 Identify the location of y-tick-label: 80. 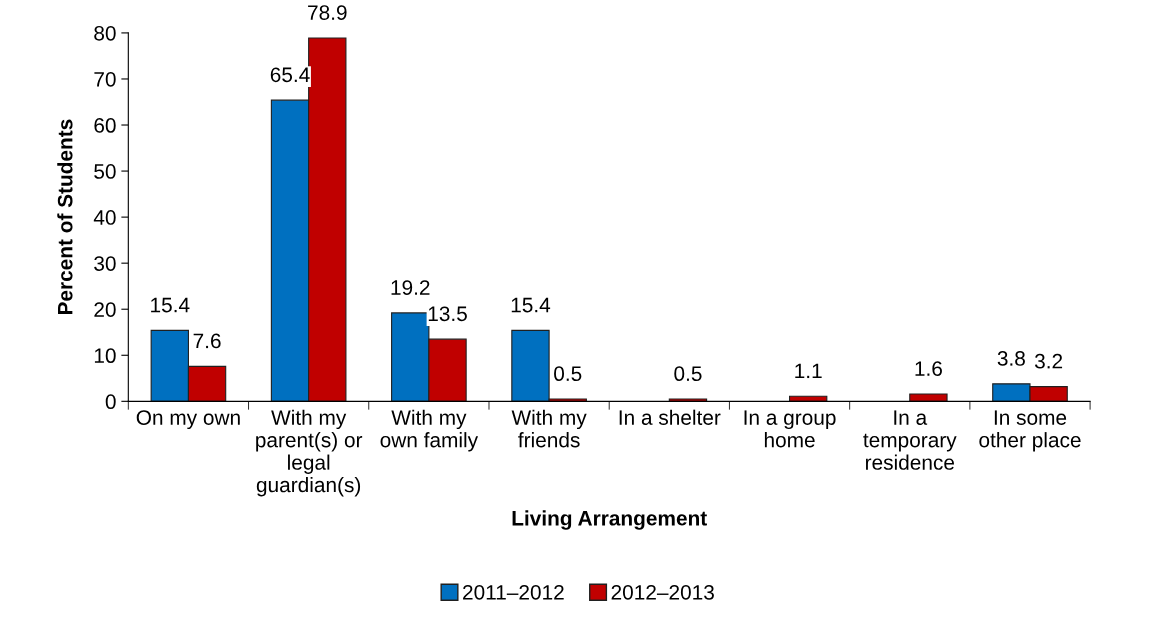
(105, 33).